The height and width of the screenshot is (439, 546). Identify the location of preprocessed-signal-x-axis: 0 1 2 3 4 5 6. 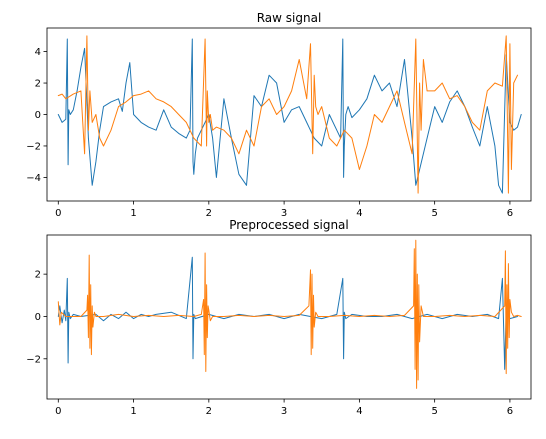
(284, 408).